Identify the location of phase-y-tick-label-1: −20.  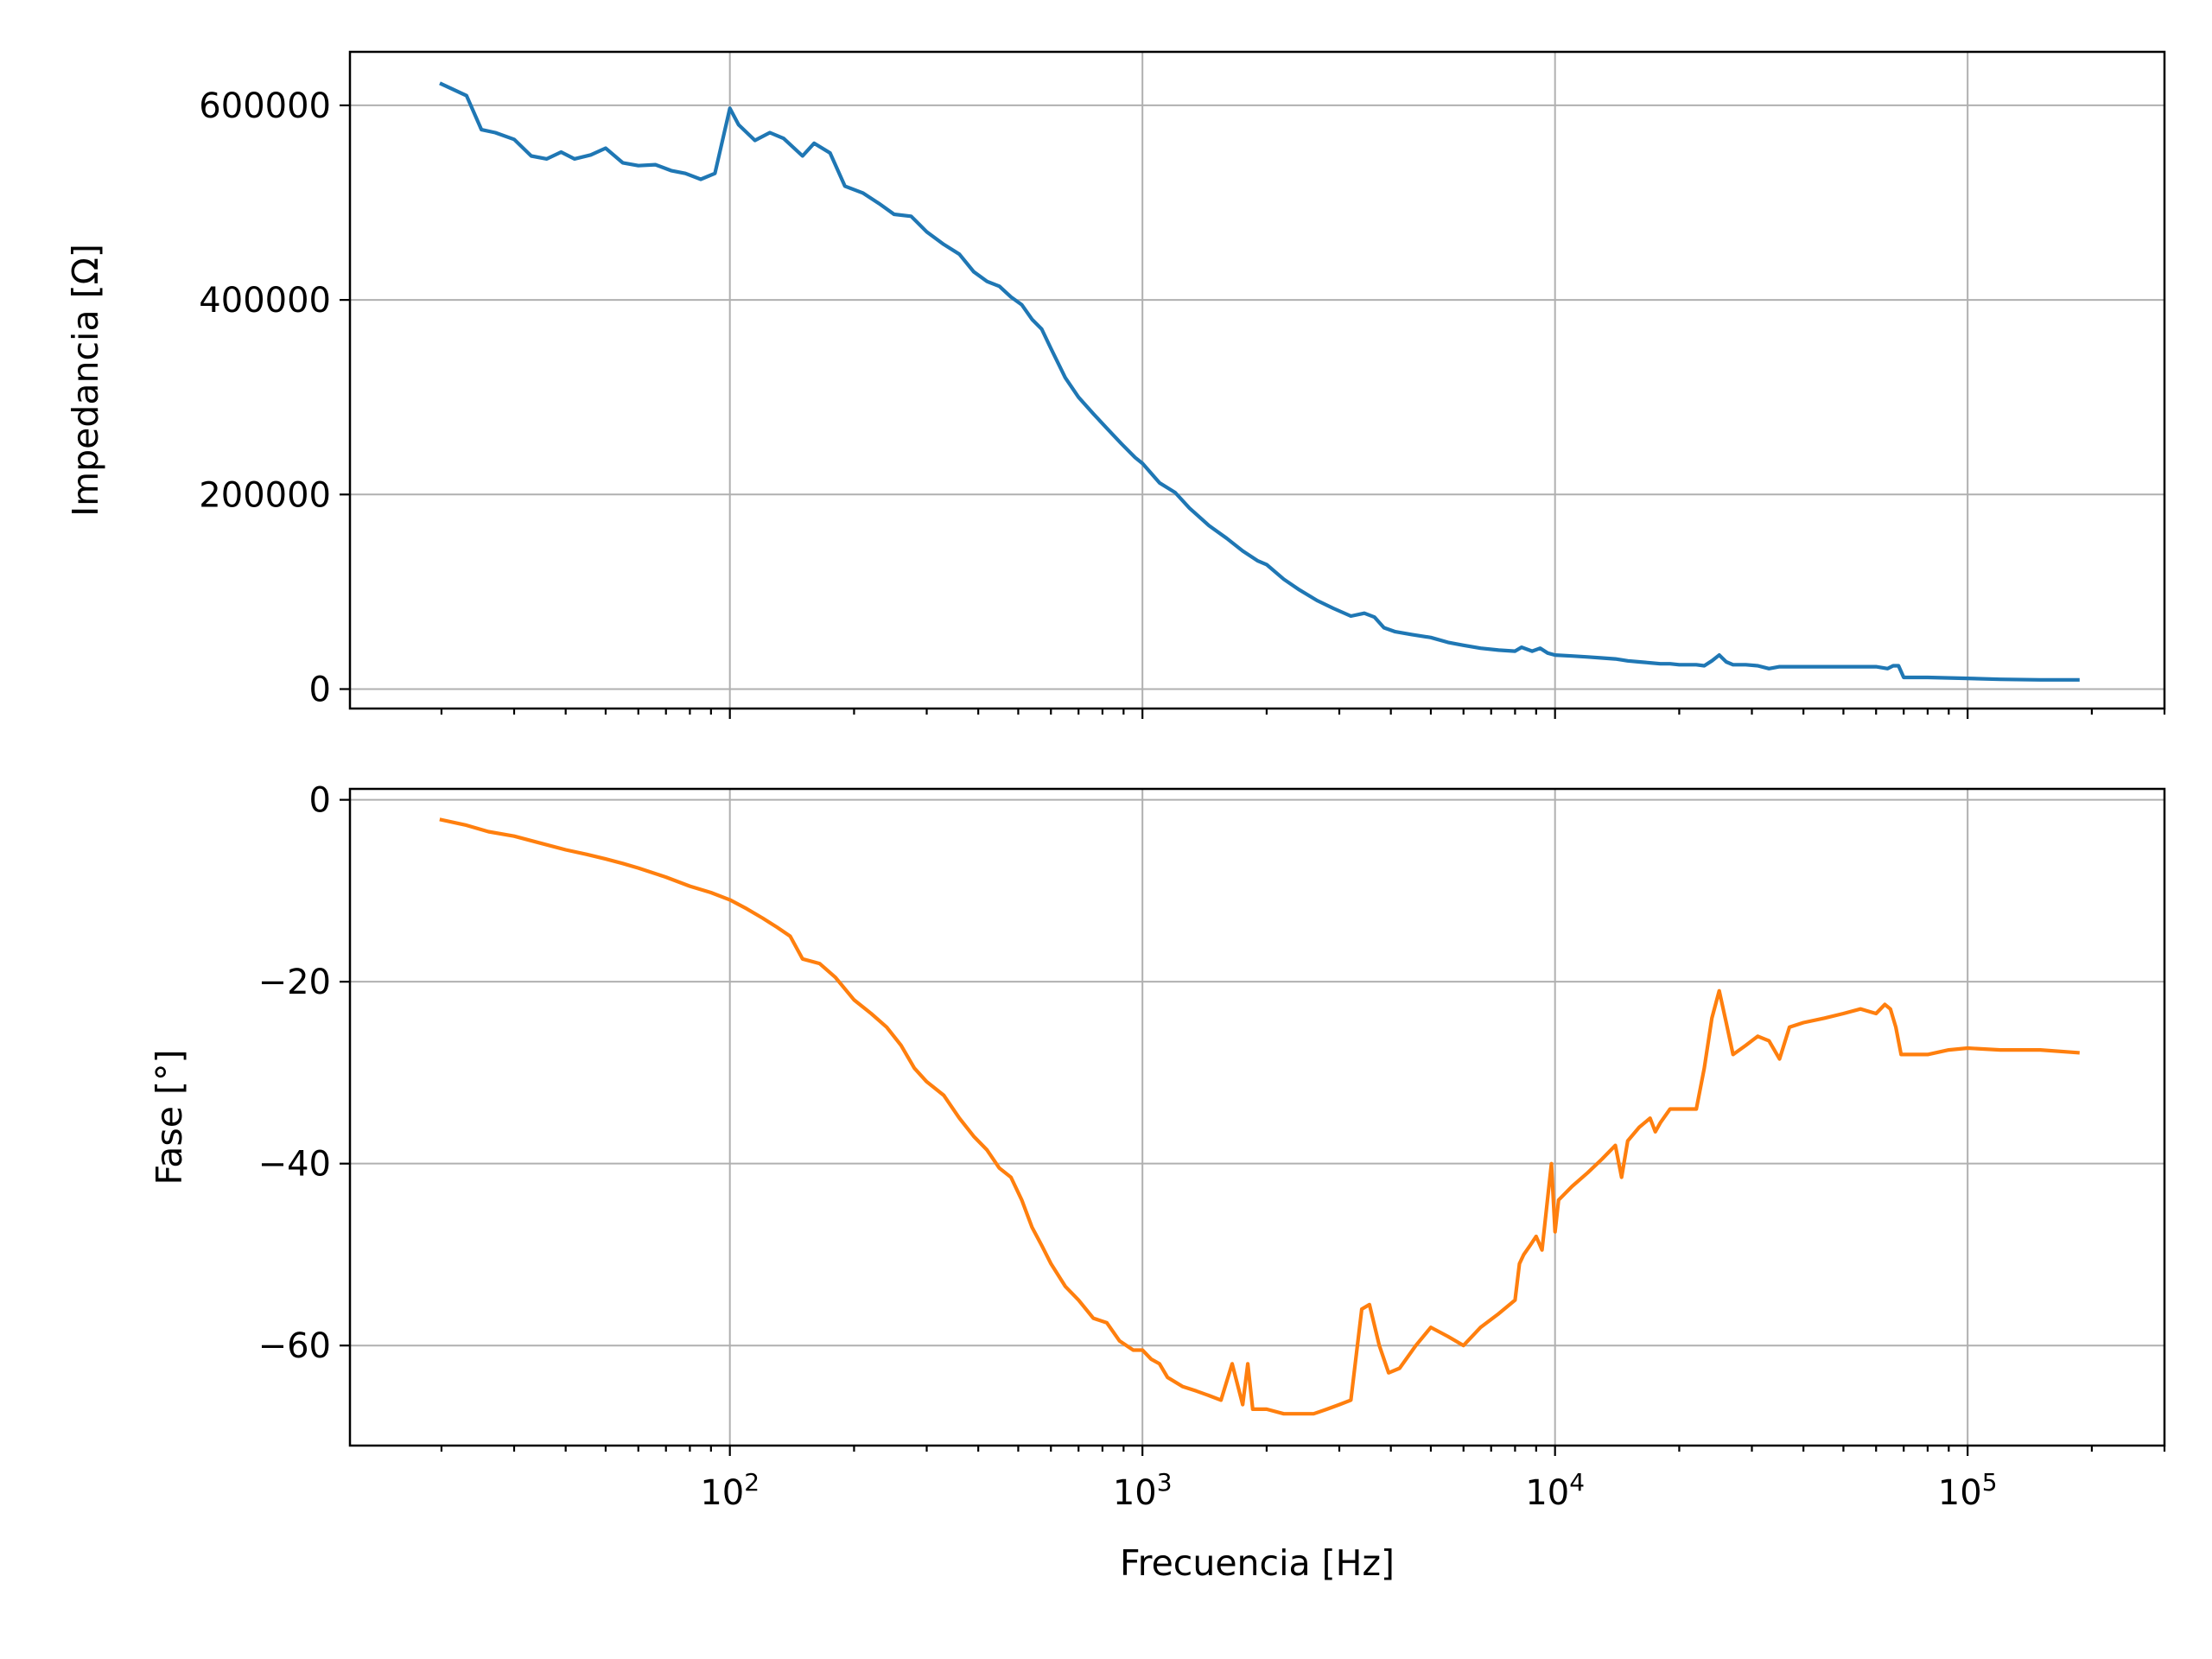
(294, 982).